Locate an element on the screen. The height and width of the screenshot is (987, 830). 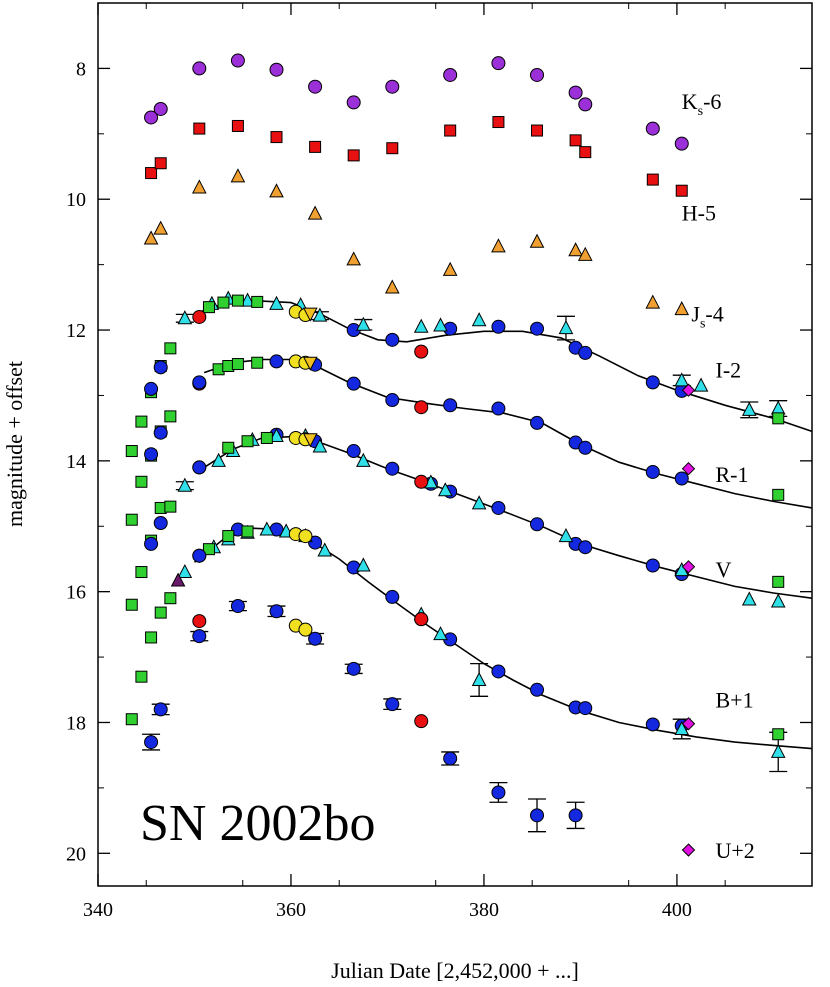
fit-curve is located at coordinates (508, 517).